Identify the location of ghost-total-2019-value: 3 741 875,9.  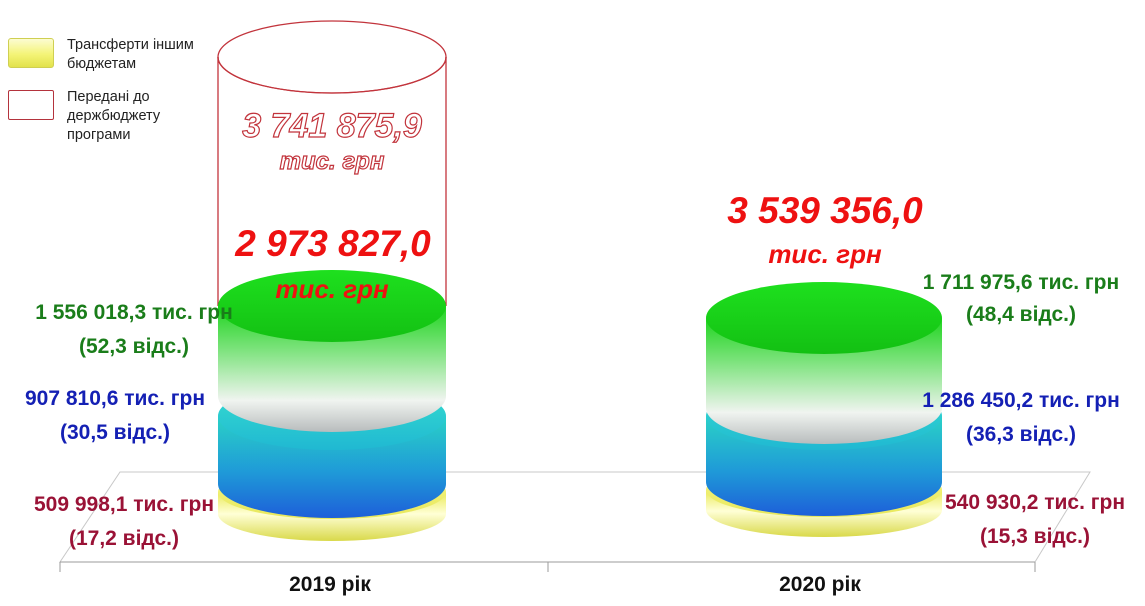
(332, 125).